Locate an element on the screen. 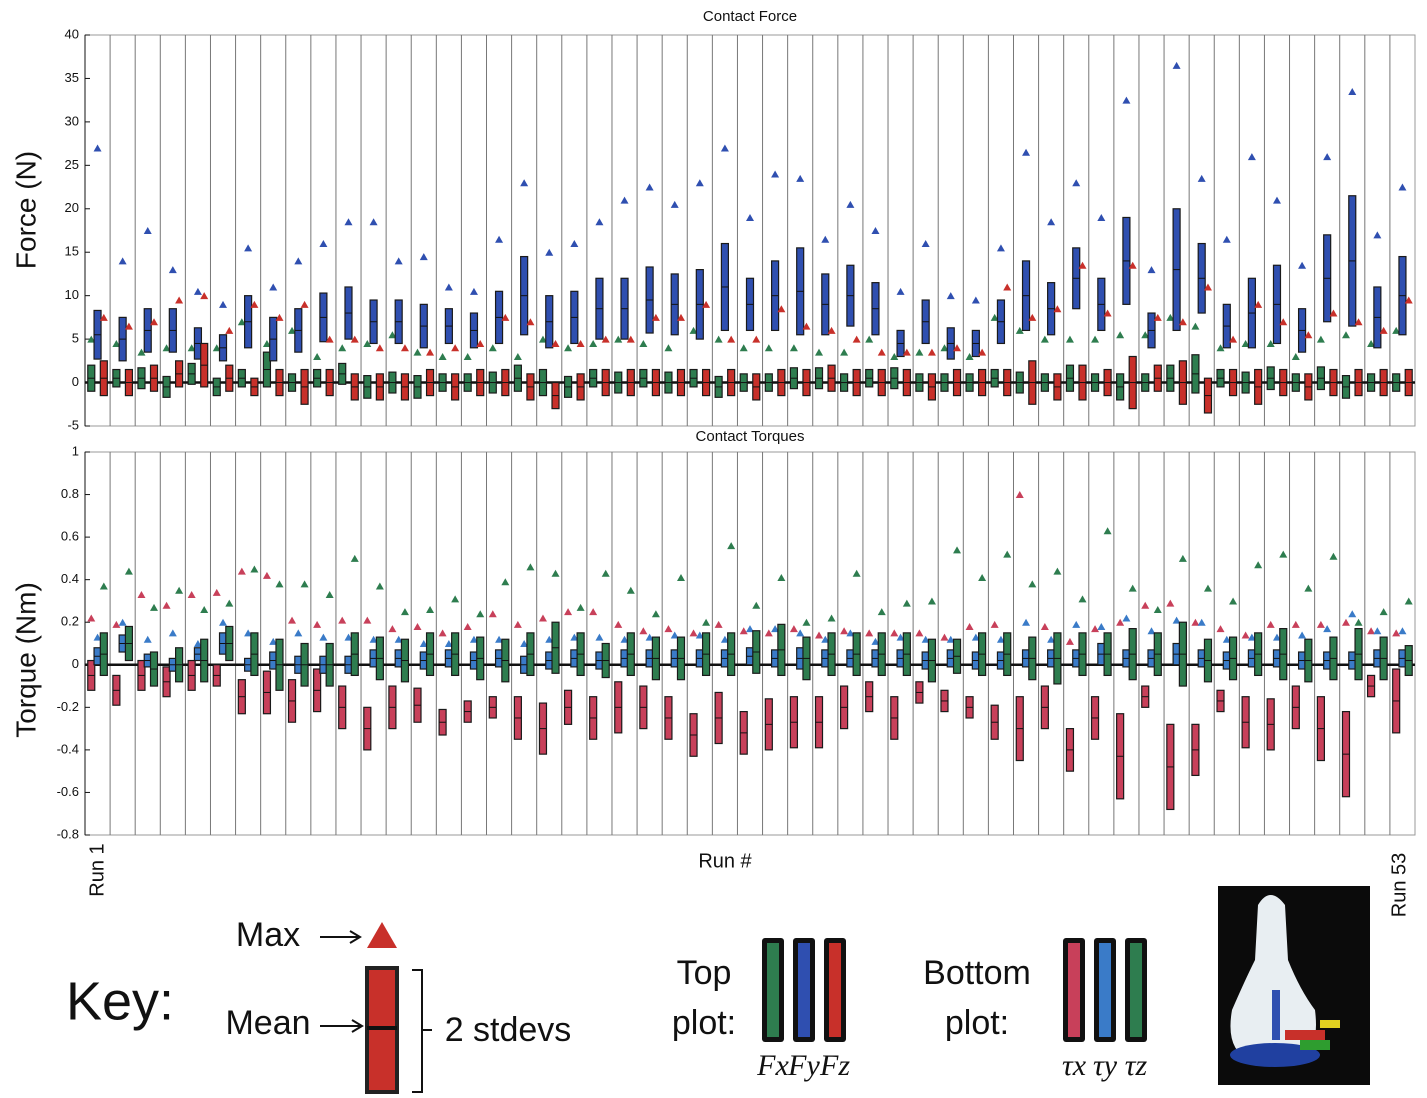 The image size is (1427, 1098). legend-title: plot: is located at coordinates (704, 1023).